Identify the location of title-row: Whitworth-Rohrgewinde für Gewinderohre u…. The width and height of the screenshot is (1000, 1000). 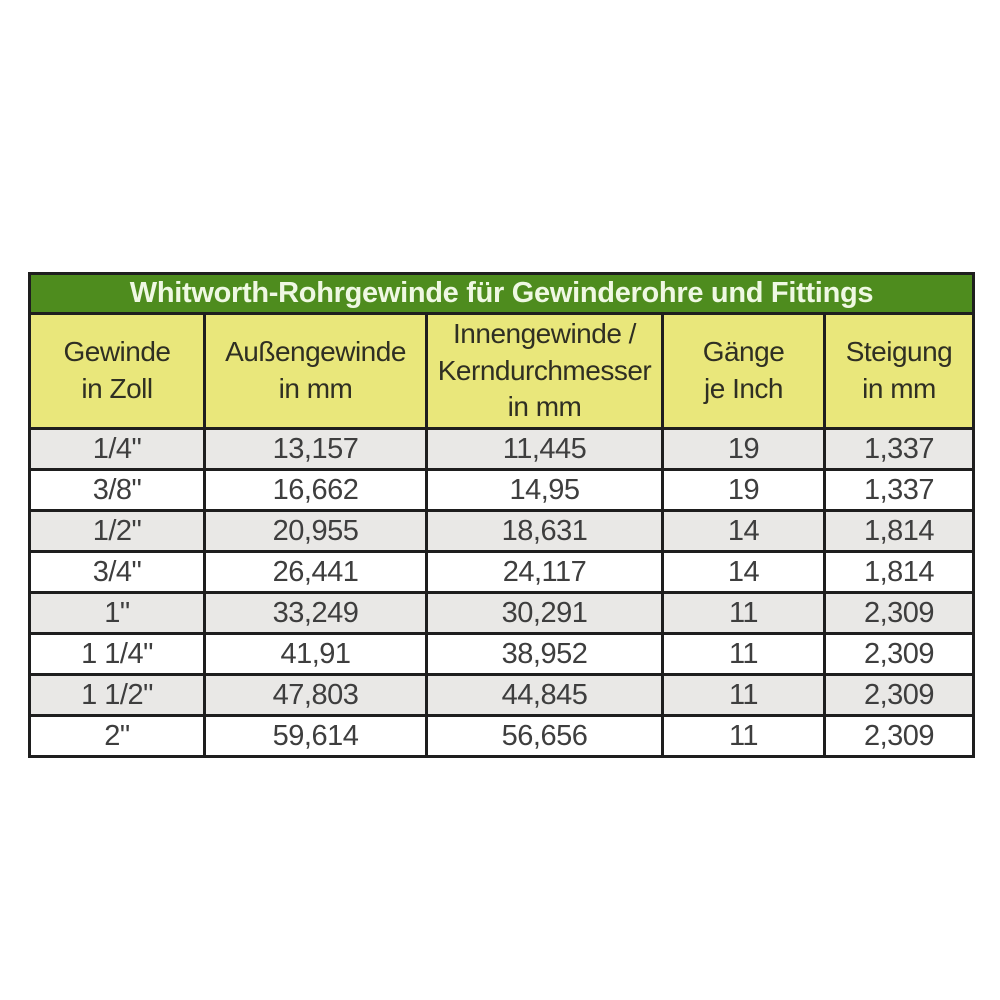
(501, 293).